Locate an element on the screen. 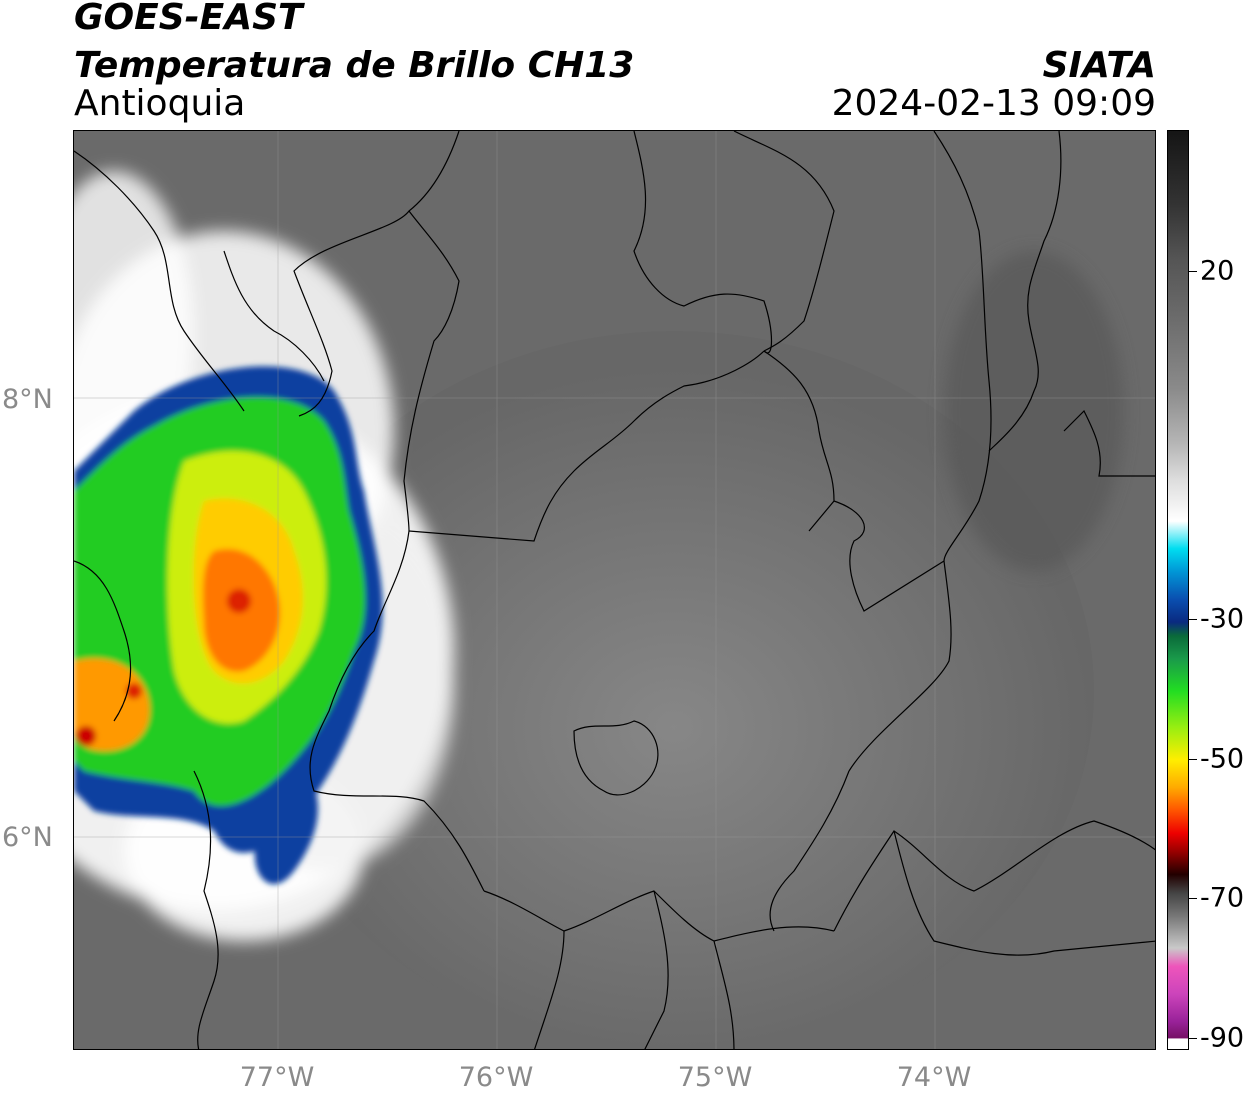  dark-valley is located at coordinates (1034, 411).